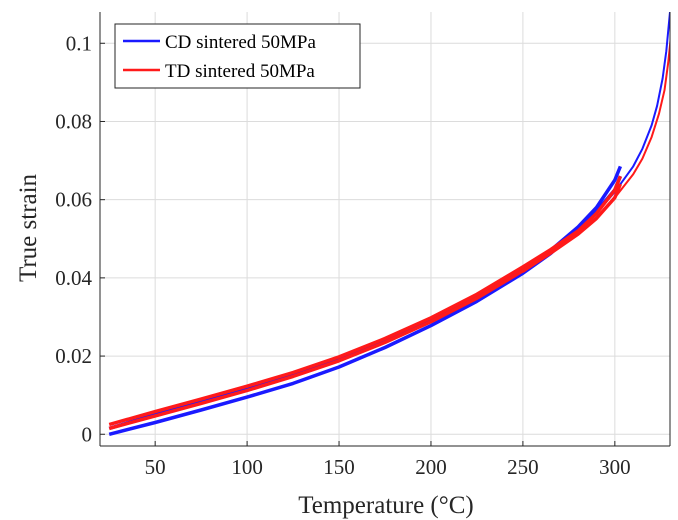 Image resolution: width=678 pixels, height=520 pixels. What do you see at coordinates (28, 227) in the screenshot?
I see `y-axis-label: True strain` at bounding box center [28, 227].